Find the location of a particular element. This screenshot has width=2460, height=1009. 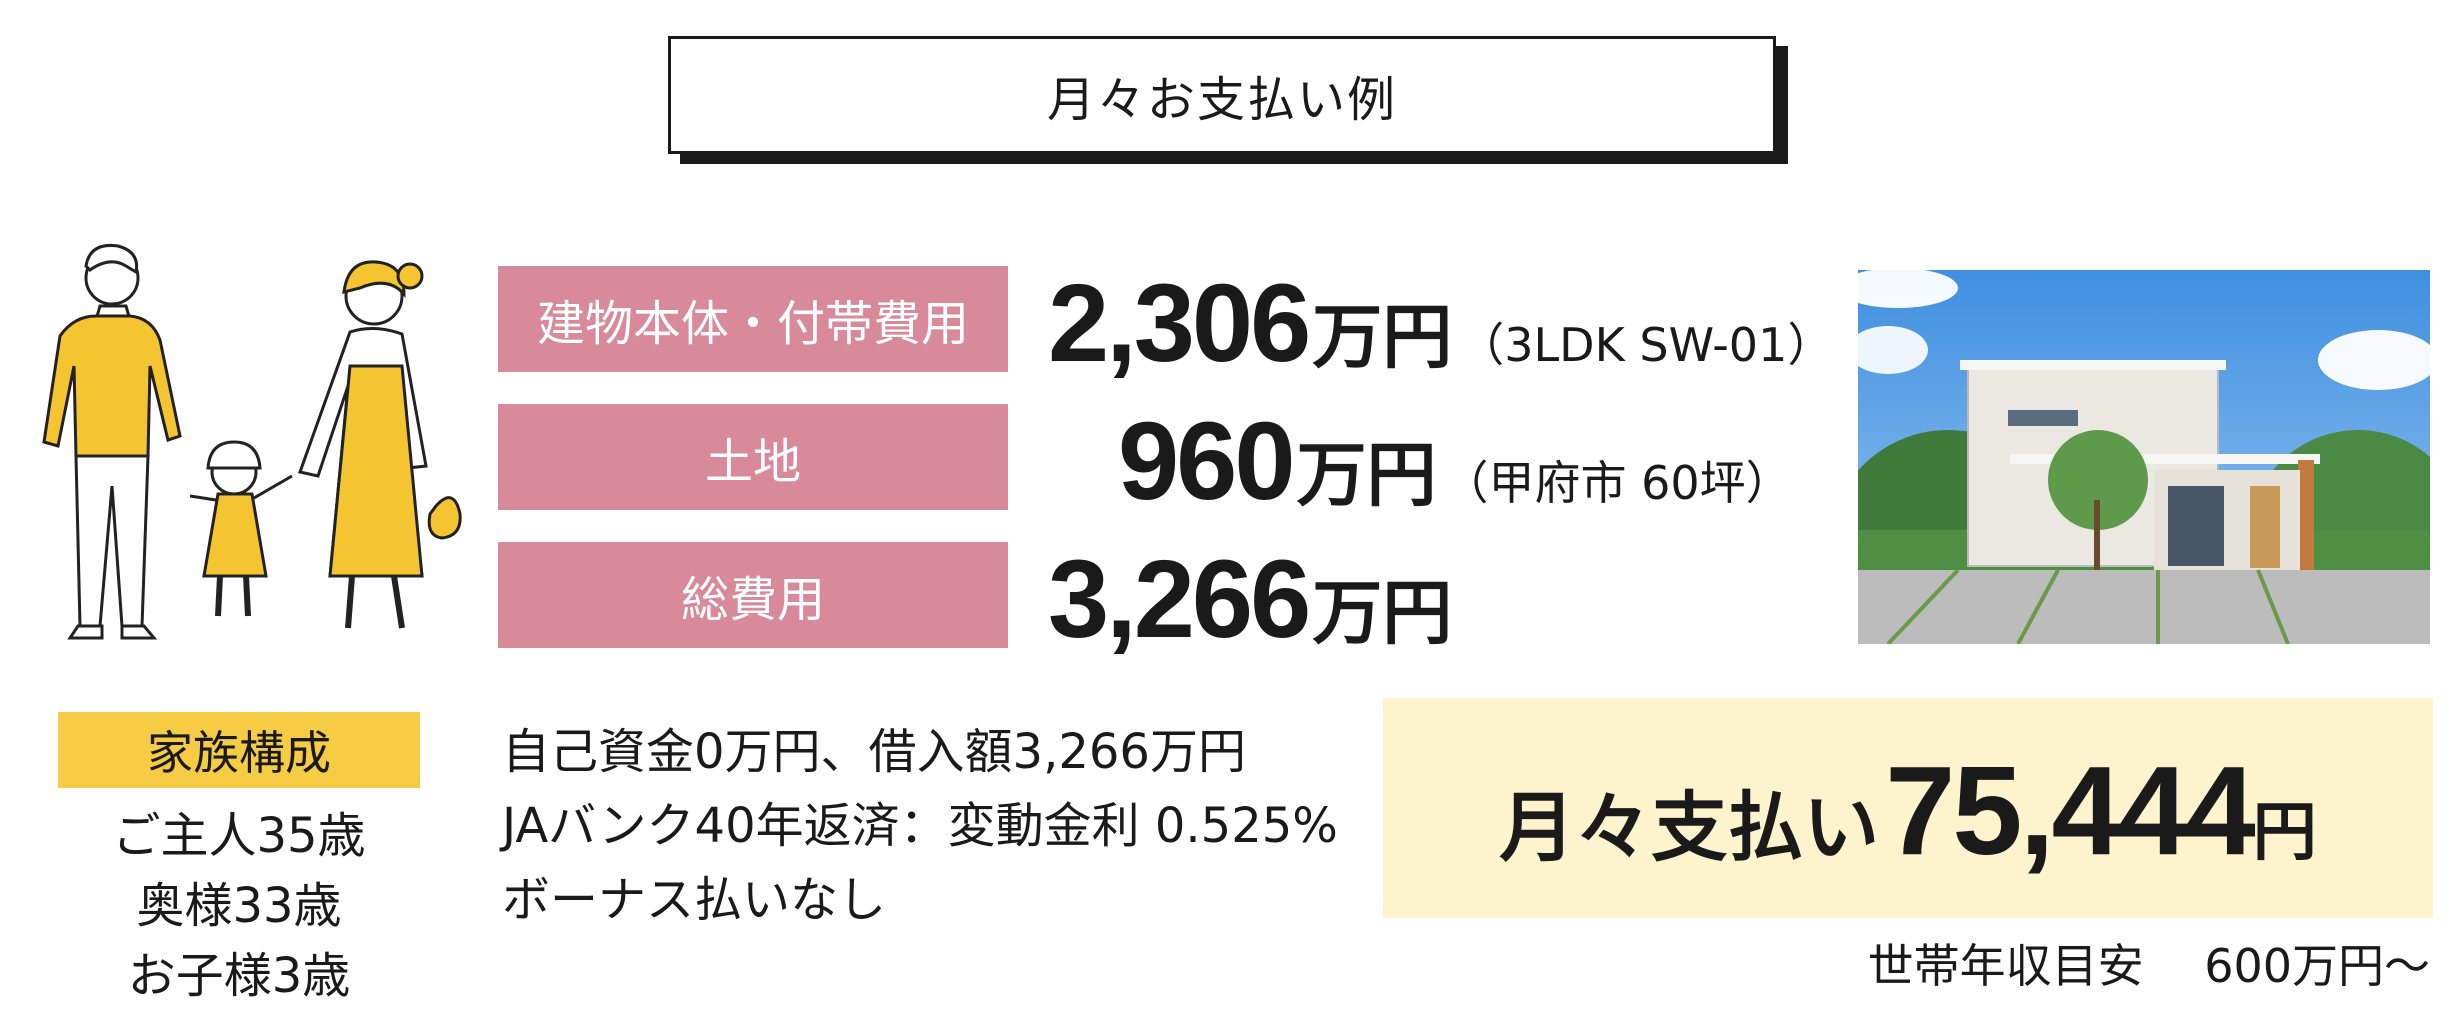

family-heading: 家族構成 is located at coordinates (239, 750).